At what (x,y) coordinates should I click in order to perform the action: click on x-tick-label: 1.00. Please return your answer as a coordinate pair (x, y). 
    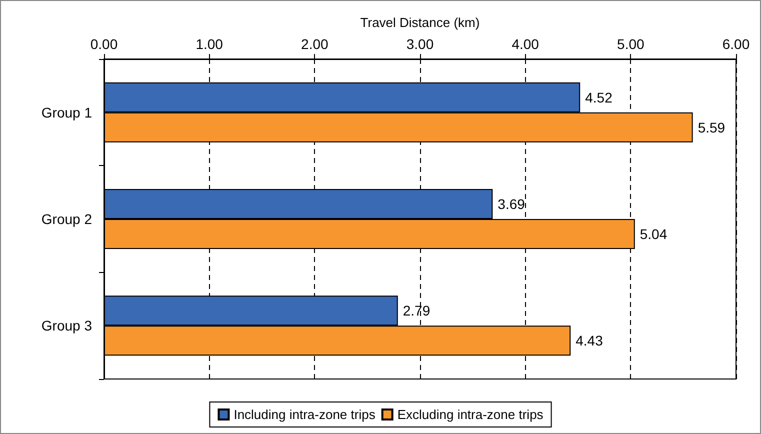
    Looking at the image, I should click on (210, 44).